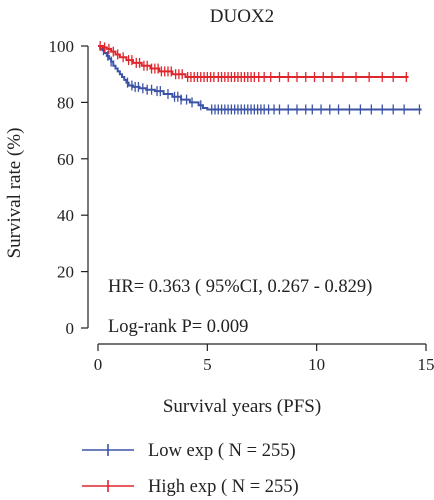 Image resolution: width=434 pixels, height=500 pixels. I want to click on legend-low-label: Low exp ( N = 255), so click(222, 451).